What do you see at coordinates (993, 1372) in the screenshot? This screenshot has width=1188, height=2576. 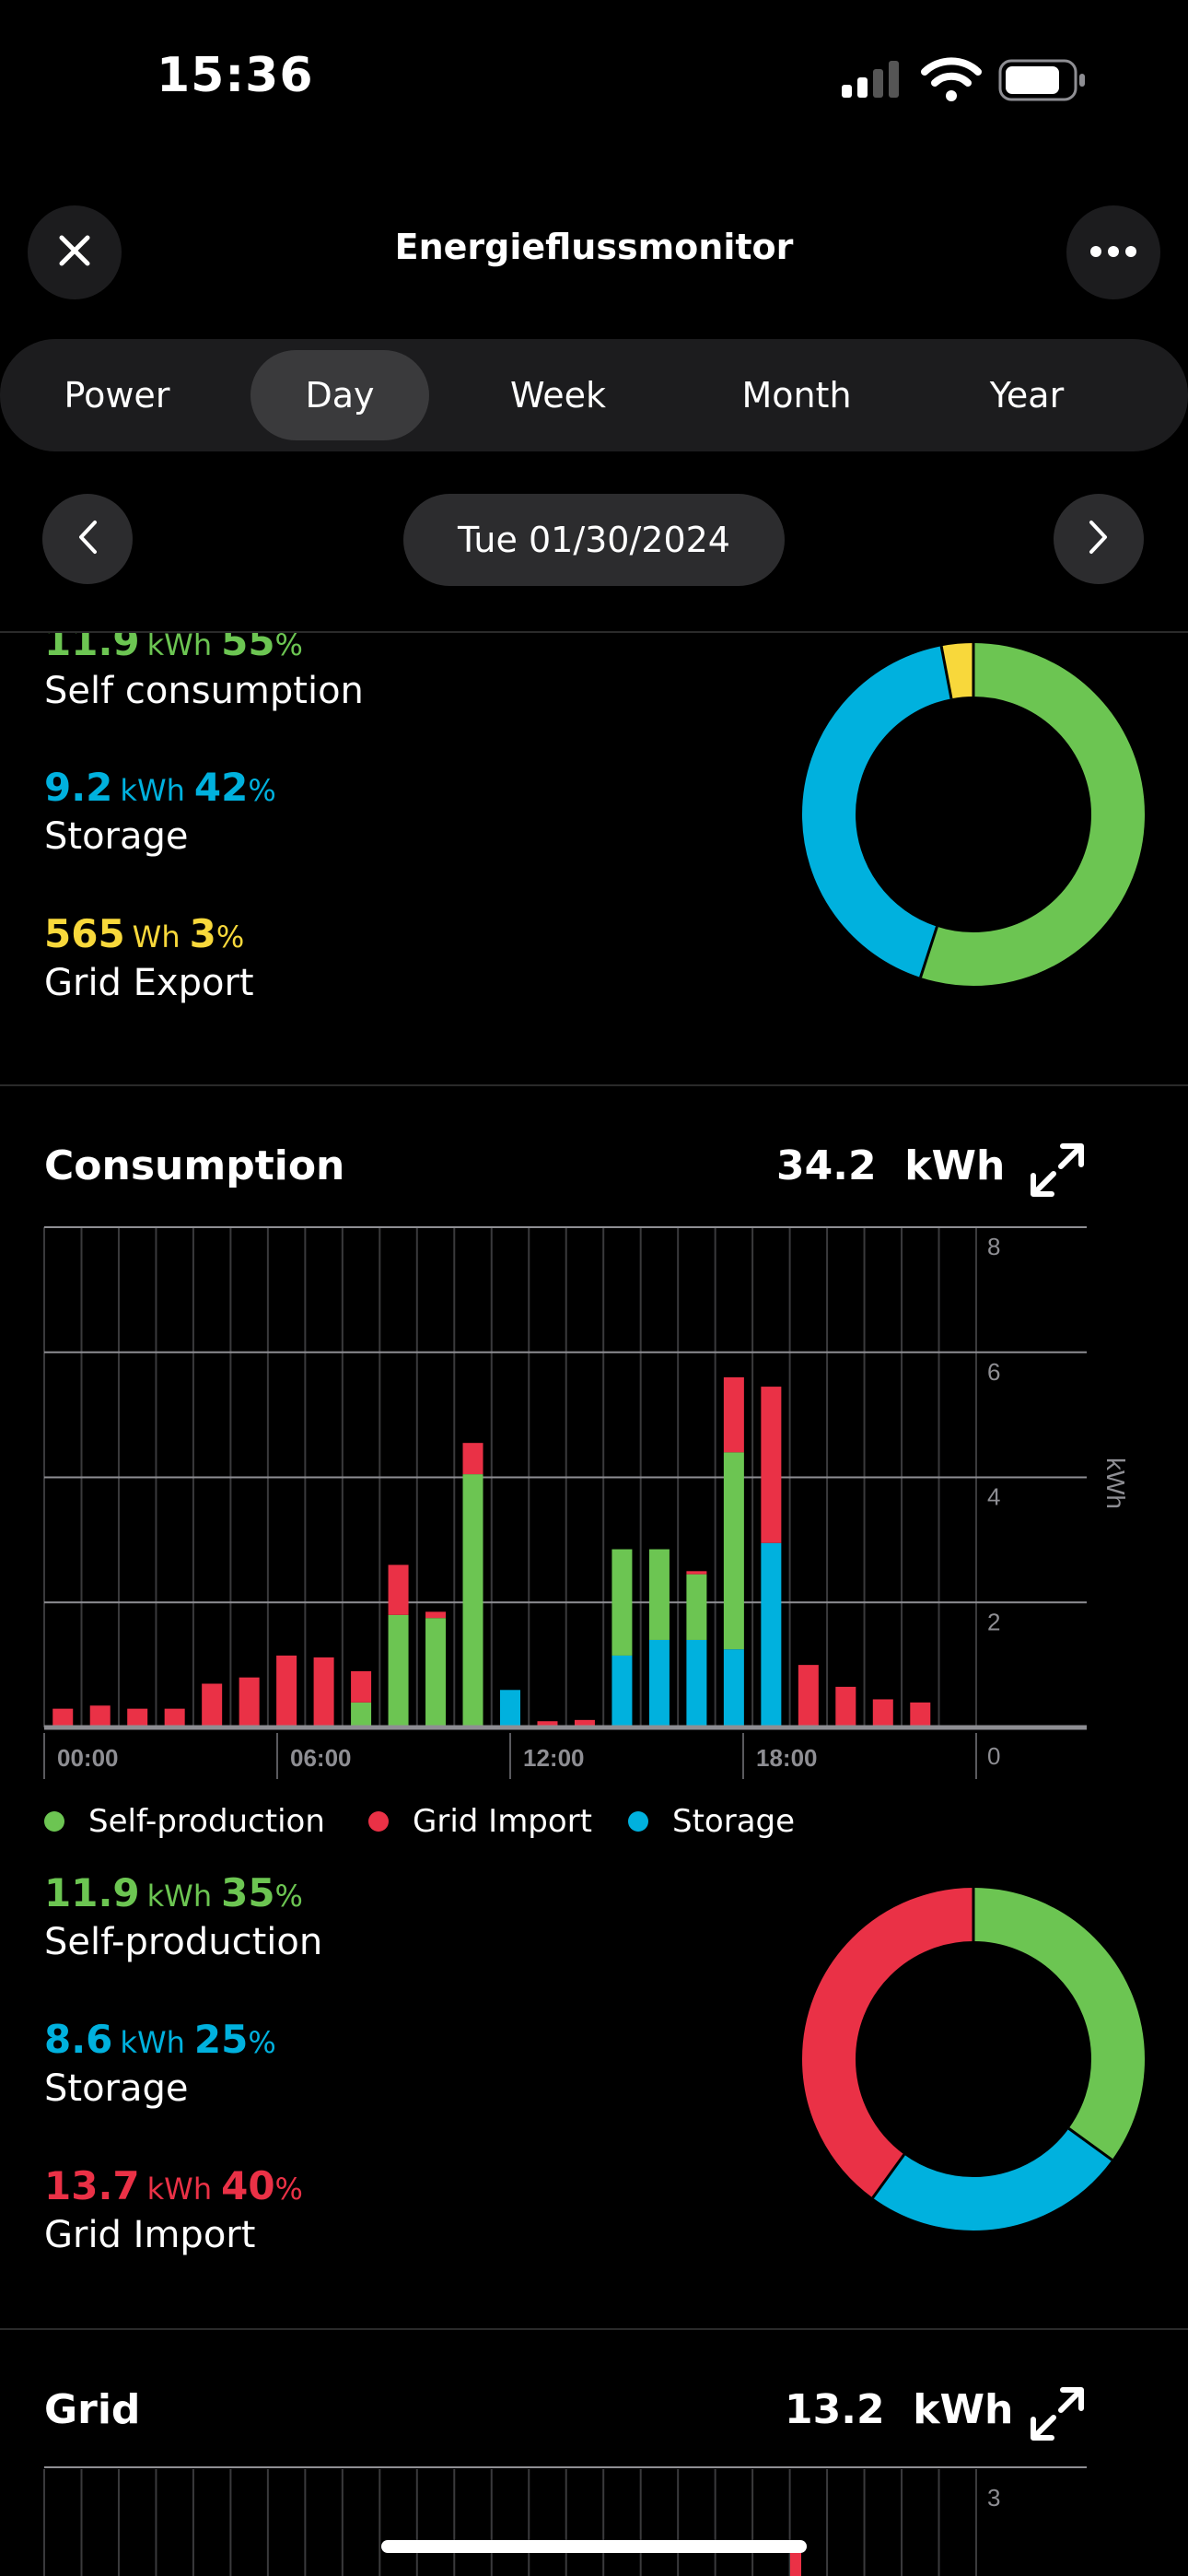 I see `y-tick-label: 6` at bounding box center [993, 1372].